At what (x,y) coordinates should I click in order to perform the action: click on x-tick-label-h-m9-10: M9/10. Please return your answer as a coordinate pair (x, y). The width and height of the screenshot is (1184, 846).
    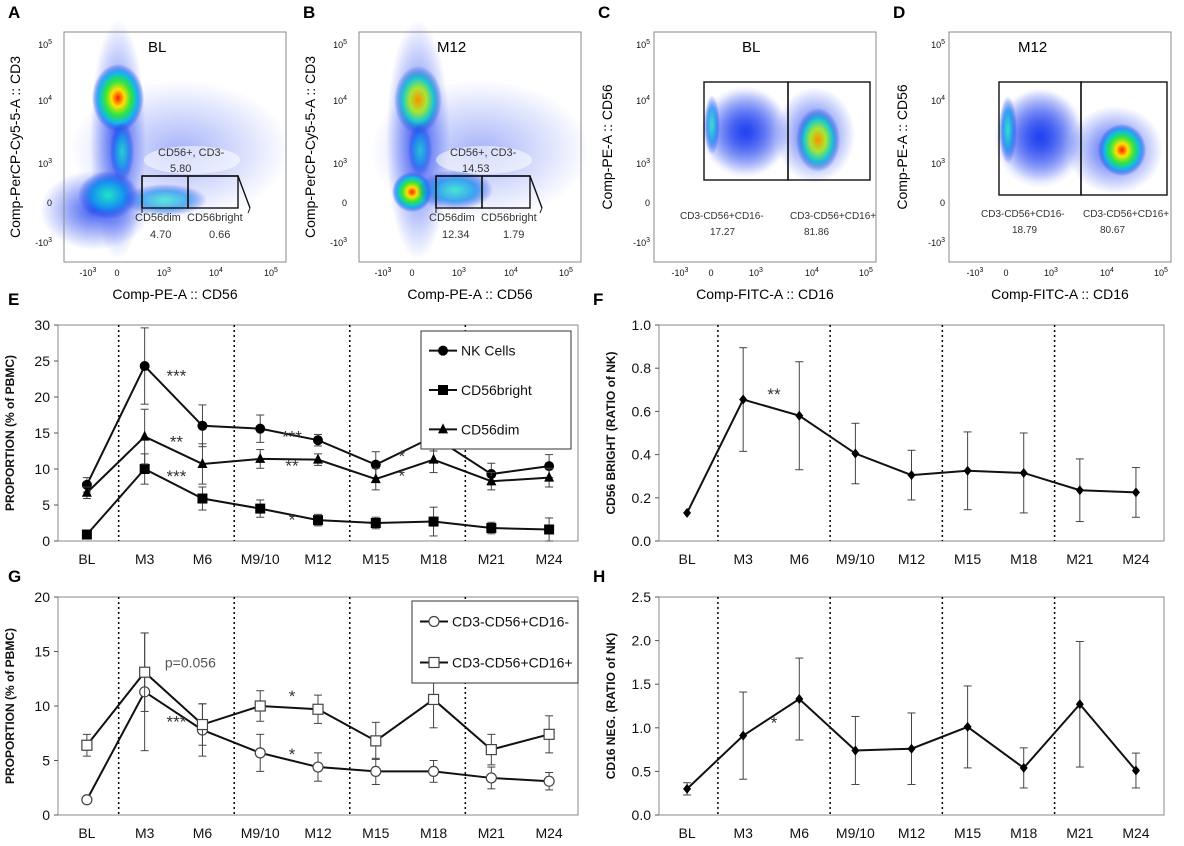
    Looking at the image, I should click on (855, 833).